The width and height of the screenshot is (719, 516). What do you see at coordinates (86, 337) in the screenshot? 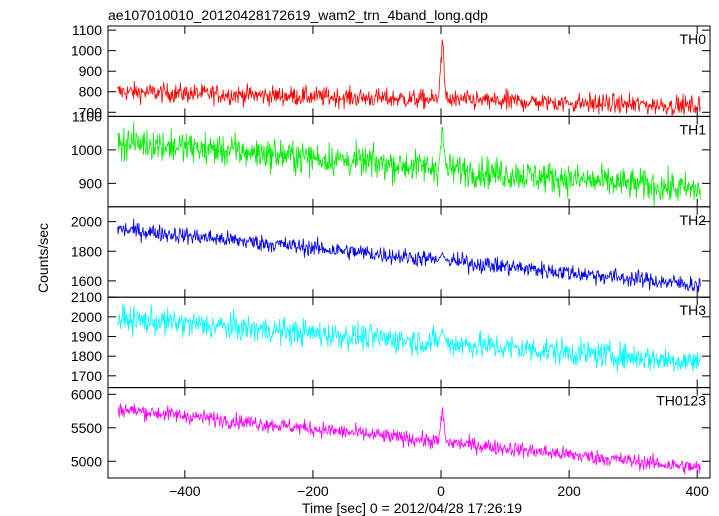
I see `y-tick-label: 1900` at bounding box center [86, 337].